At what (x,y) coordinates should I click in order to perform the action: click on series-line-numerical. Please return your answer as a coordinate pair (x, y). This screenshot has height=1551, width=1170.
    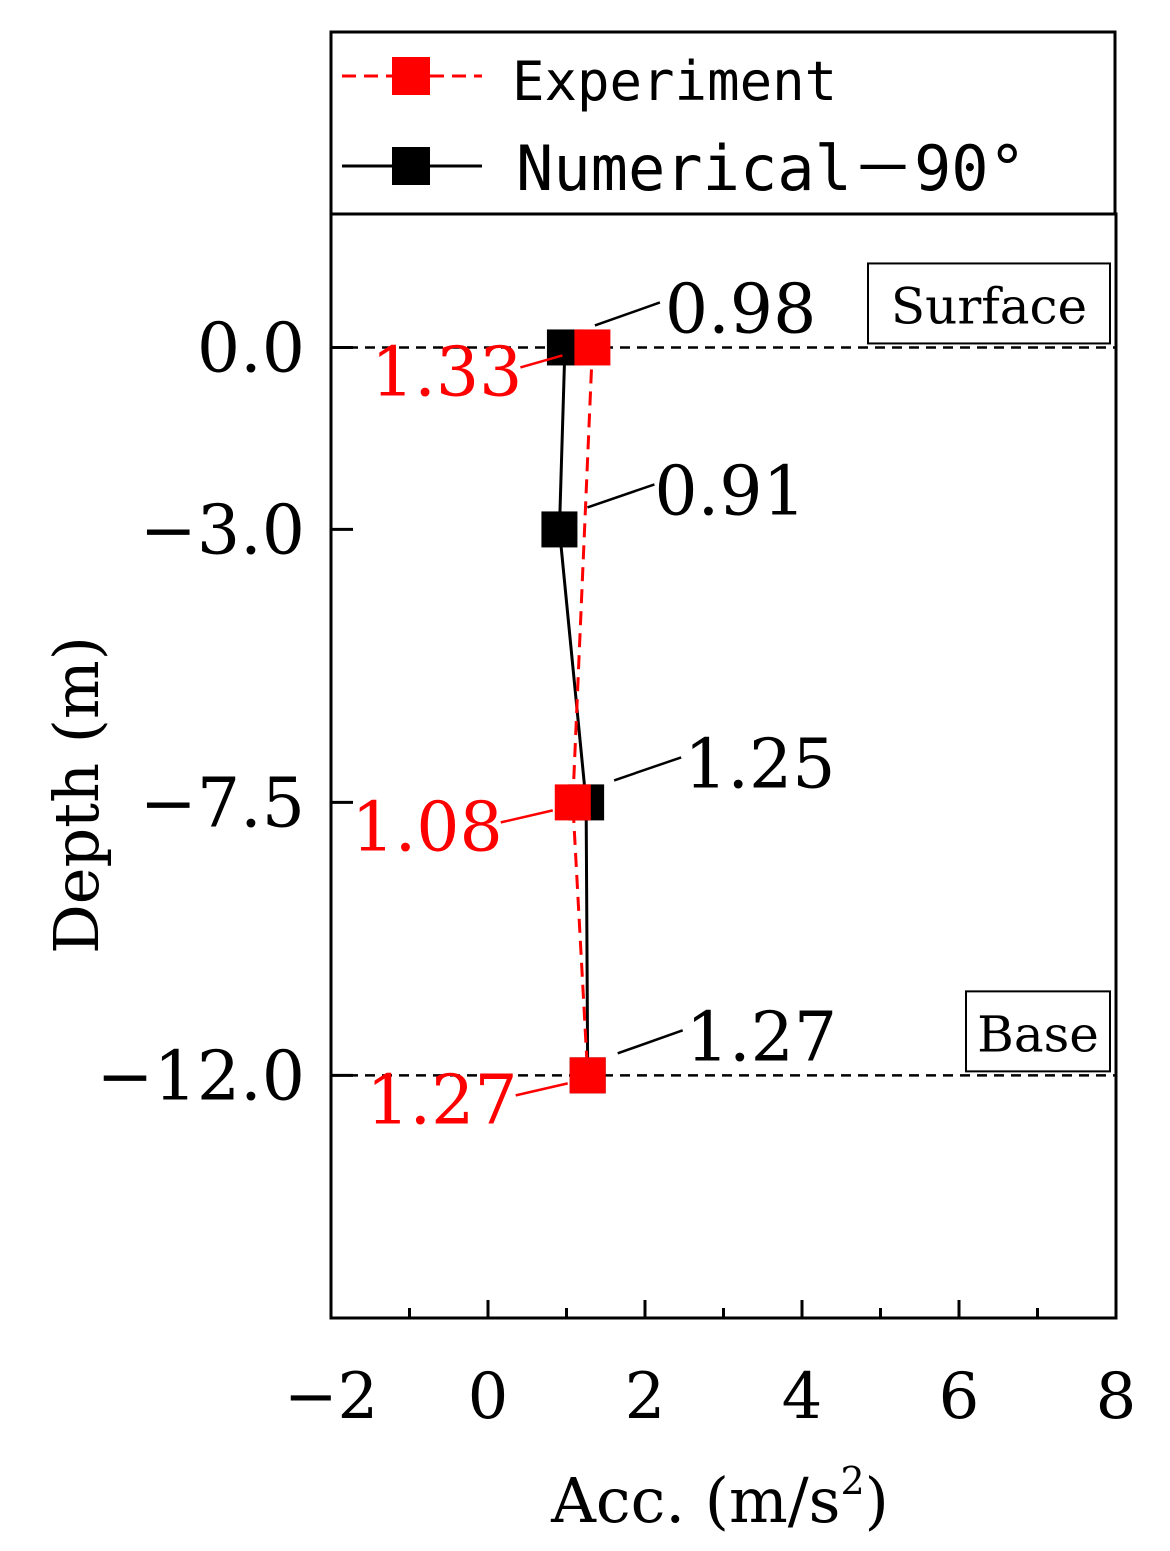
    Looking at the image, I should click on (573, 711).